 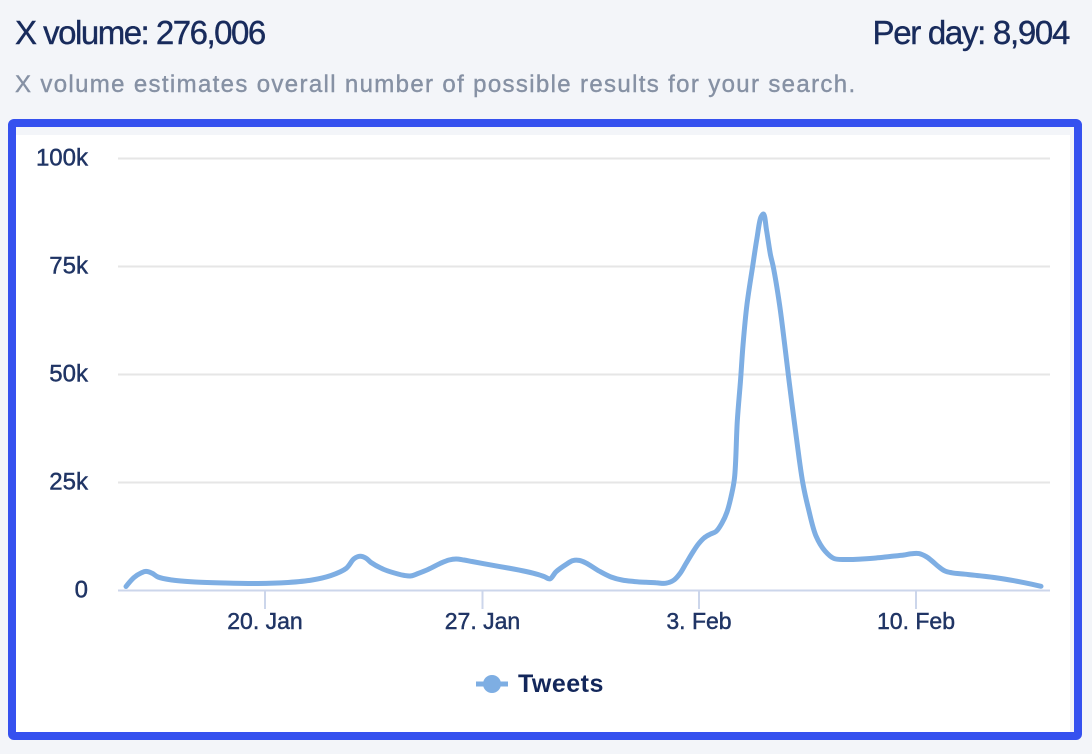 What do you see at coordinates (561, 684) in the screenshot?
I see `svg-text: Tweets` at bounding box center [561, 684].